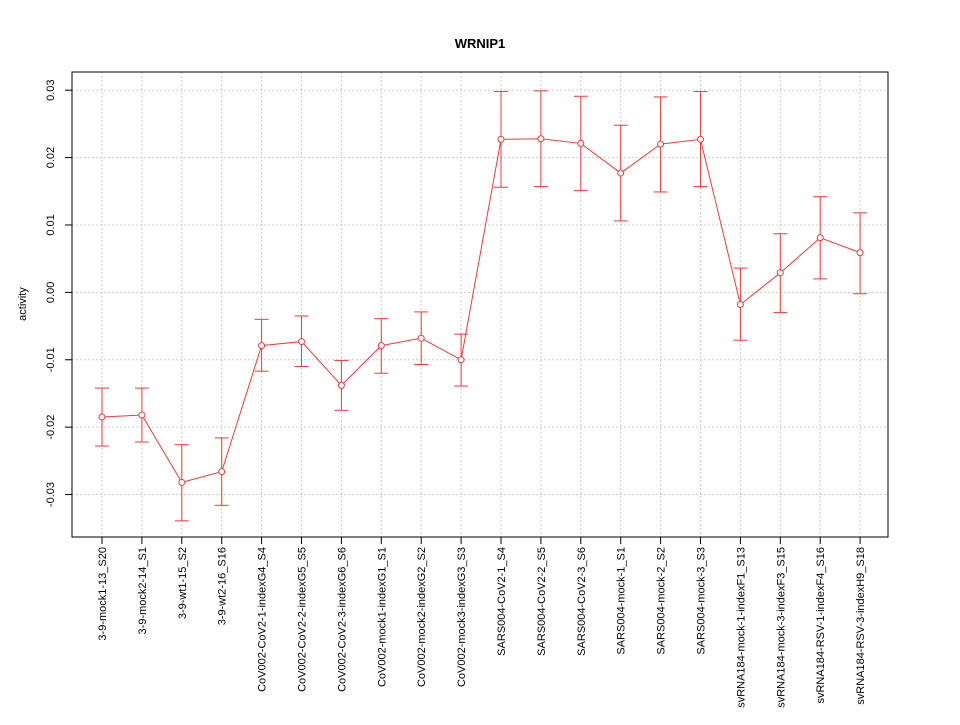 This screenshot has height=725, width=960. Describe the element at coordinates (861, 626) in the screenshot. I see `x-tick-label: svRNA184-RSV-3-indexH9_S18` at that location.